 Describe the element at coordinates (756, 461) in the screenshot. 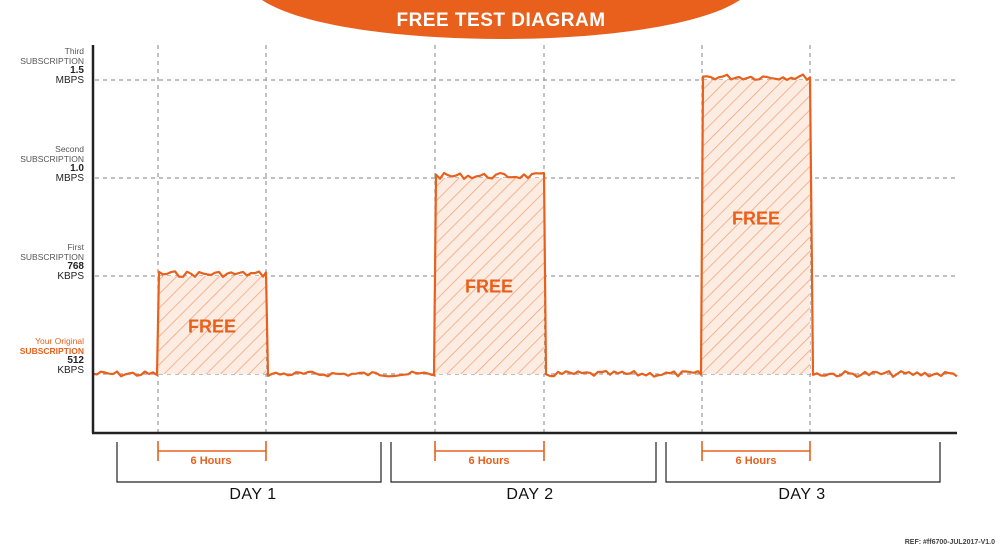

I see `duration-label-day-3: 6 Hours` at that location.